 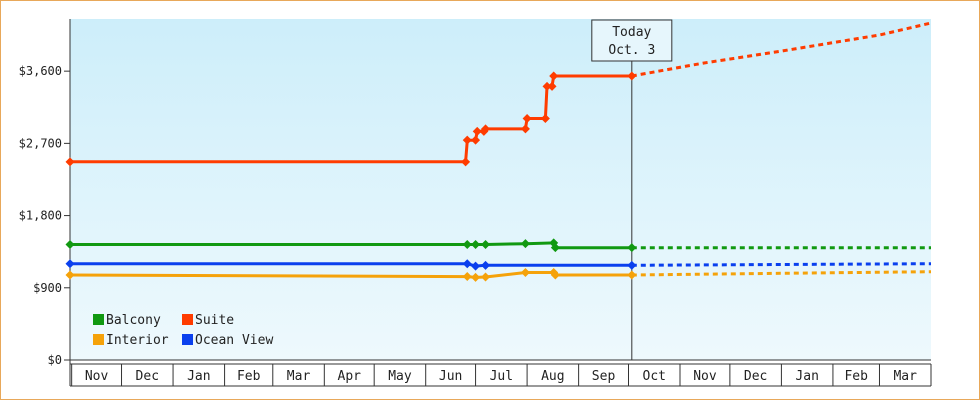 I want to click on month-label: Oct, so click(x=654, y=376).